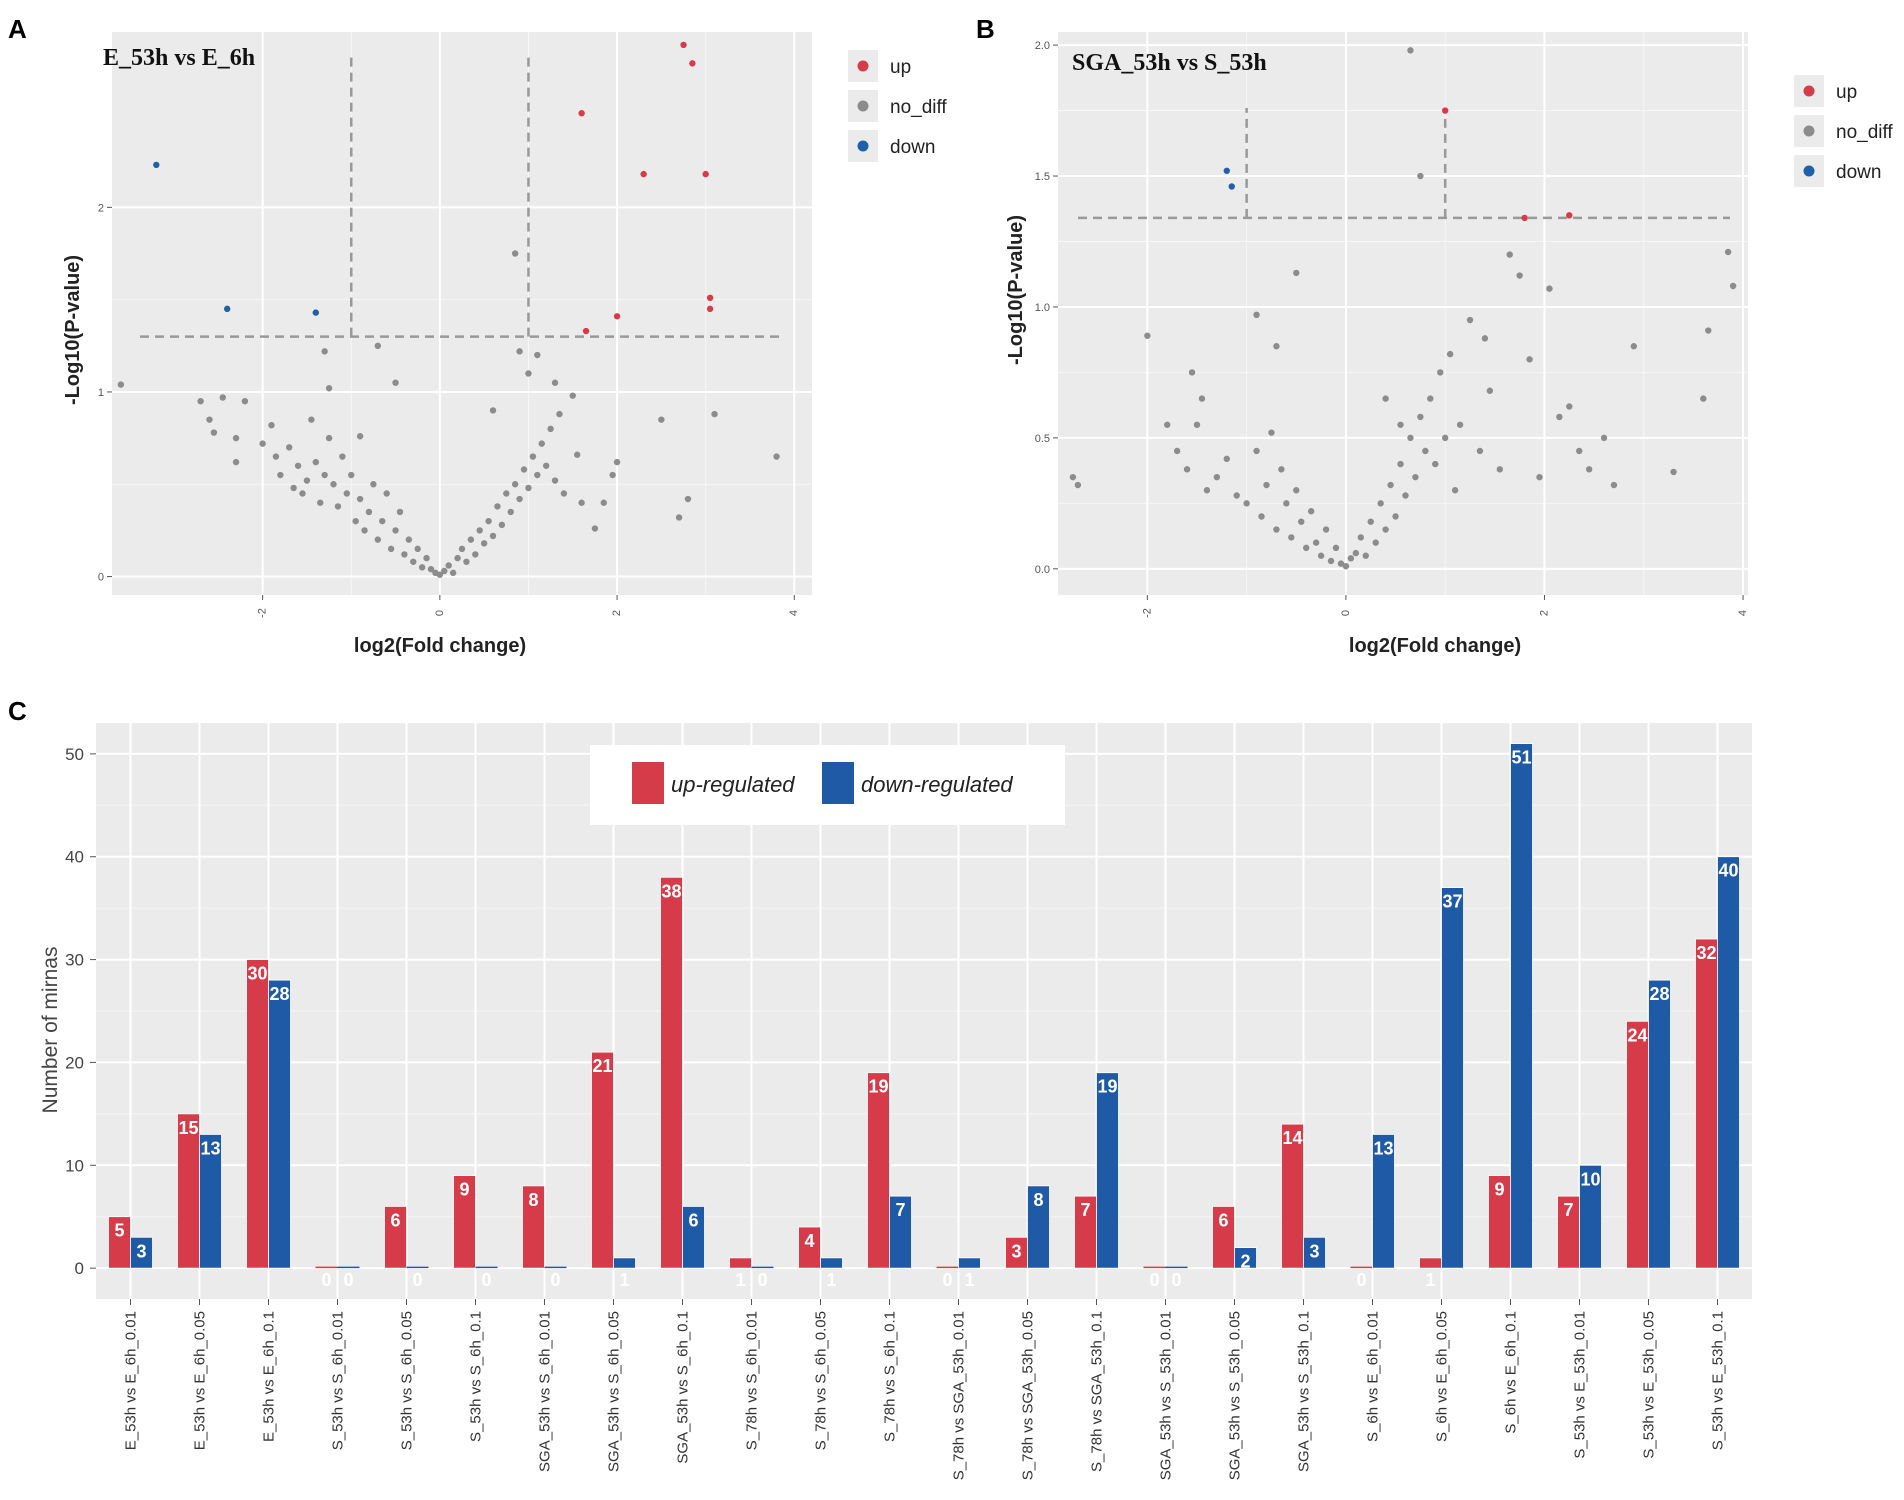  Describe the element at coordinates (1166, 1395) in the screenshot. I see `x-category-label: SGA_53h vs S_53h_0.01` at that location.